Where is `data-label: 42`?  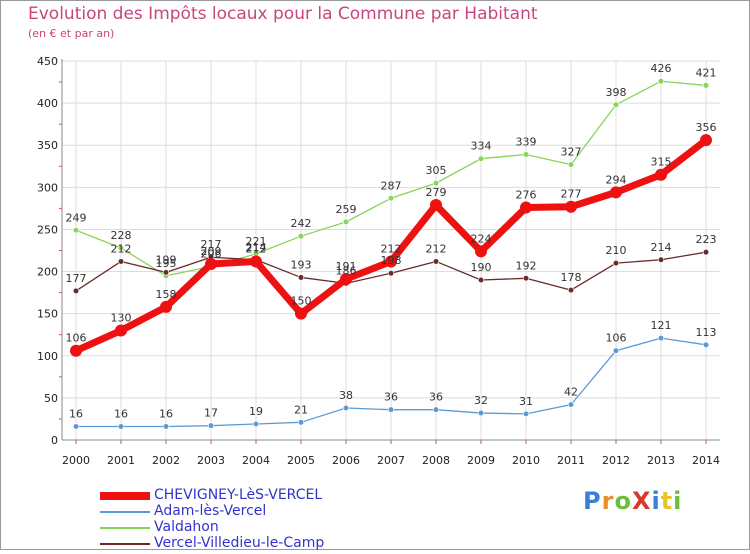 data-label: 42 is located at coordinates (571, 392).